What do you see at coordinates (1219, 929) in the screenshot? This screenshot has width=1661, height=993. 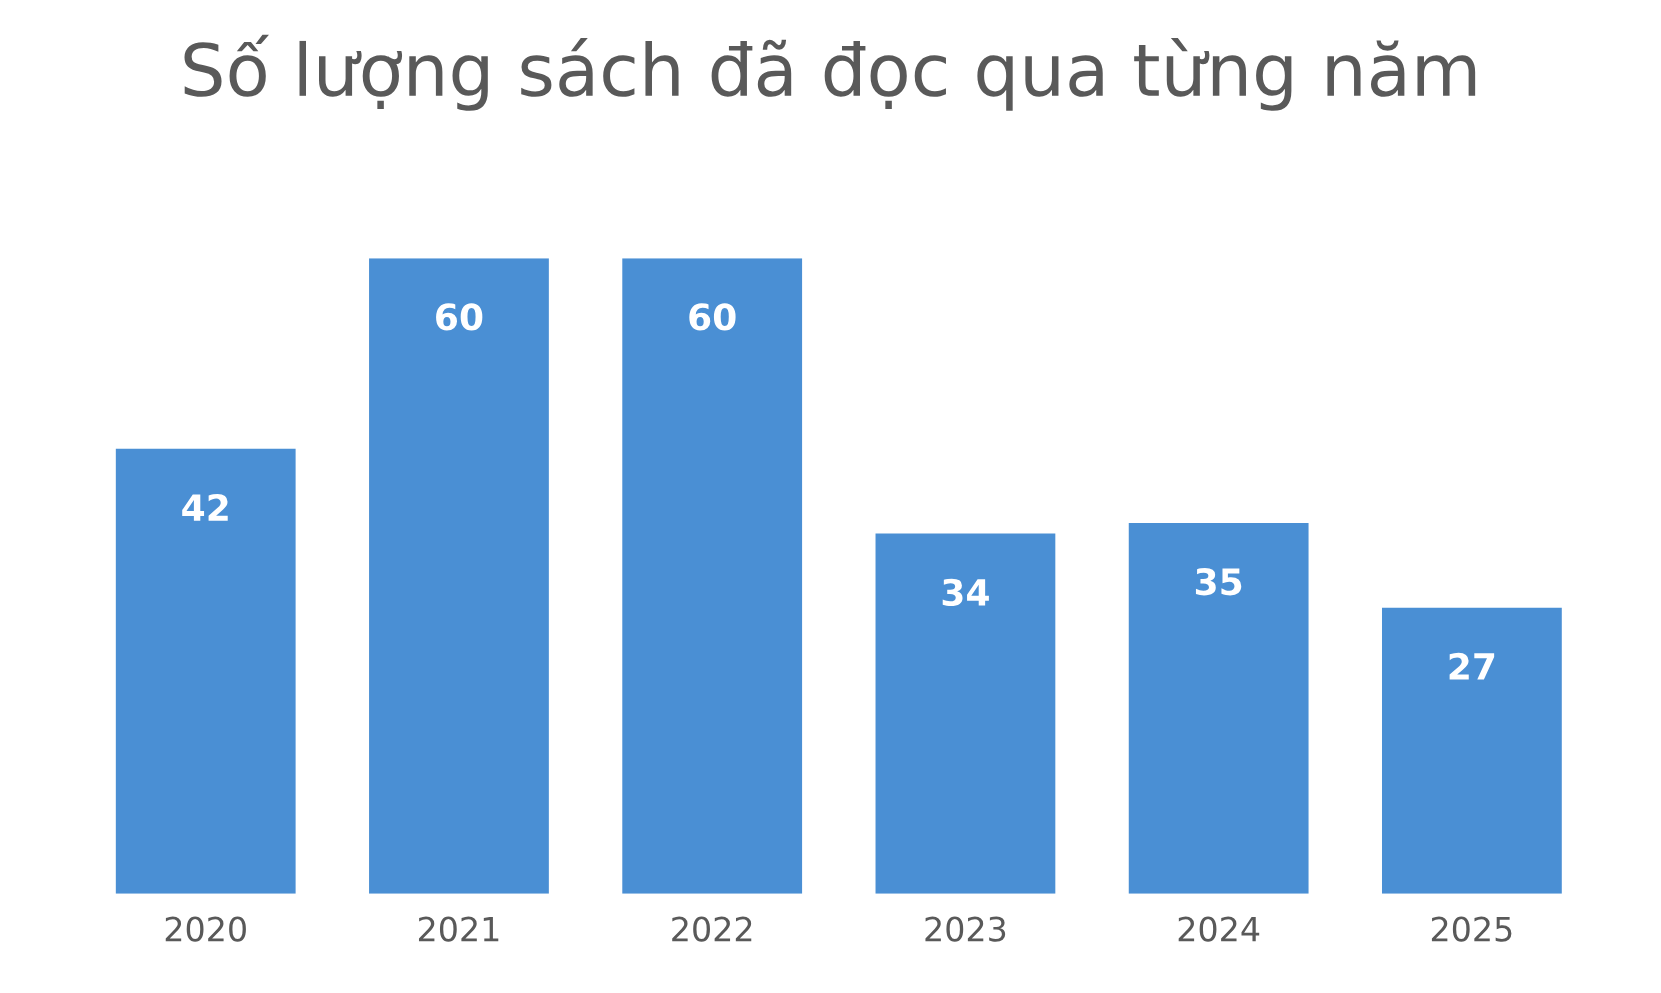 I see `x-tick-label: 2024` at bounding box center [1219, 929].